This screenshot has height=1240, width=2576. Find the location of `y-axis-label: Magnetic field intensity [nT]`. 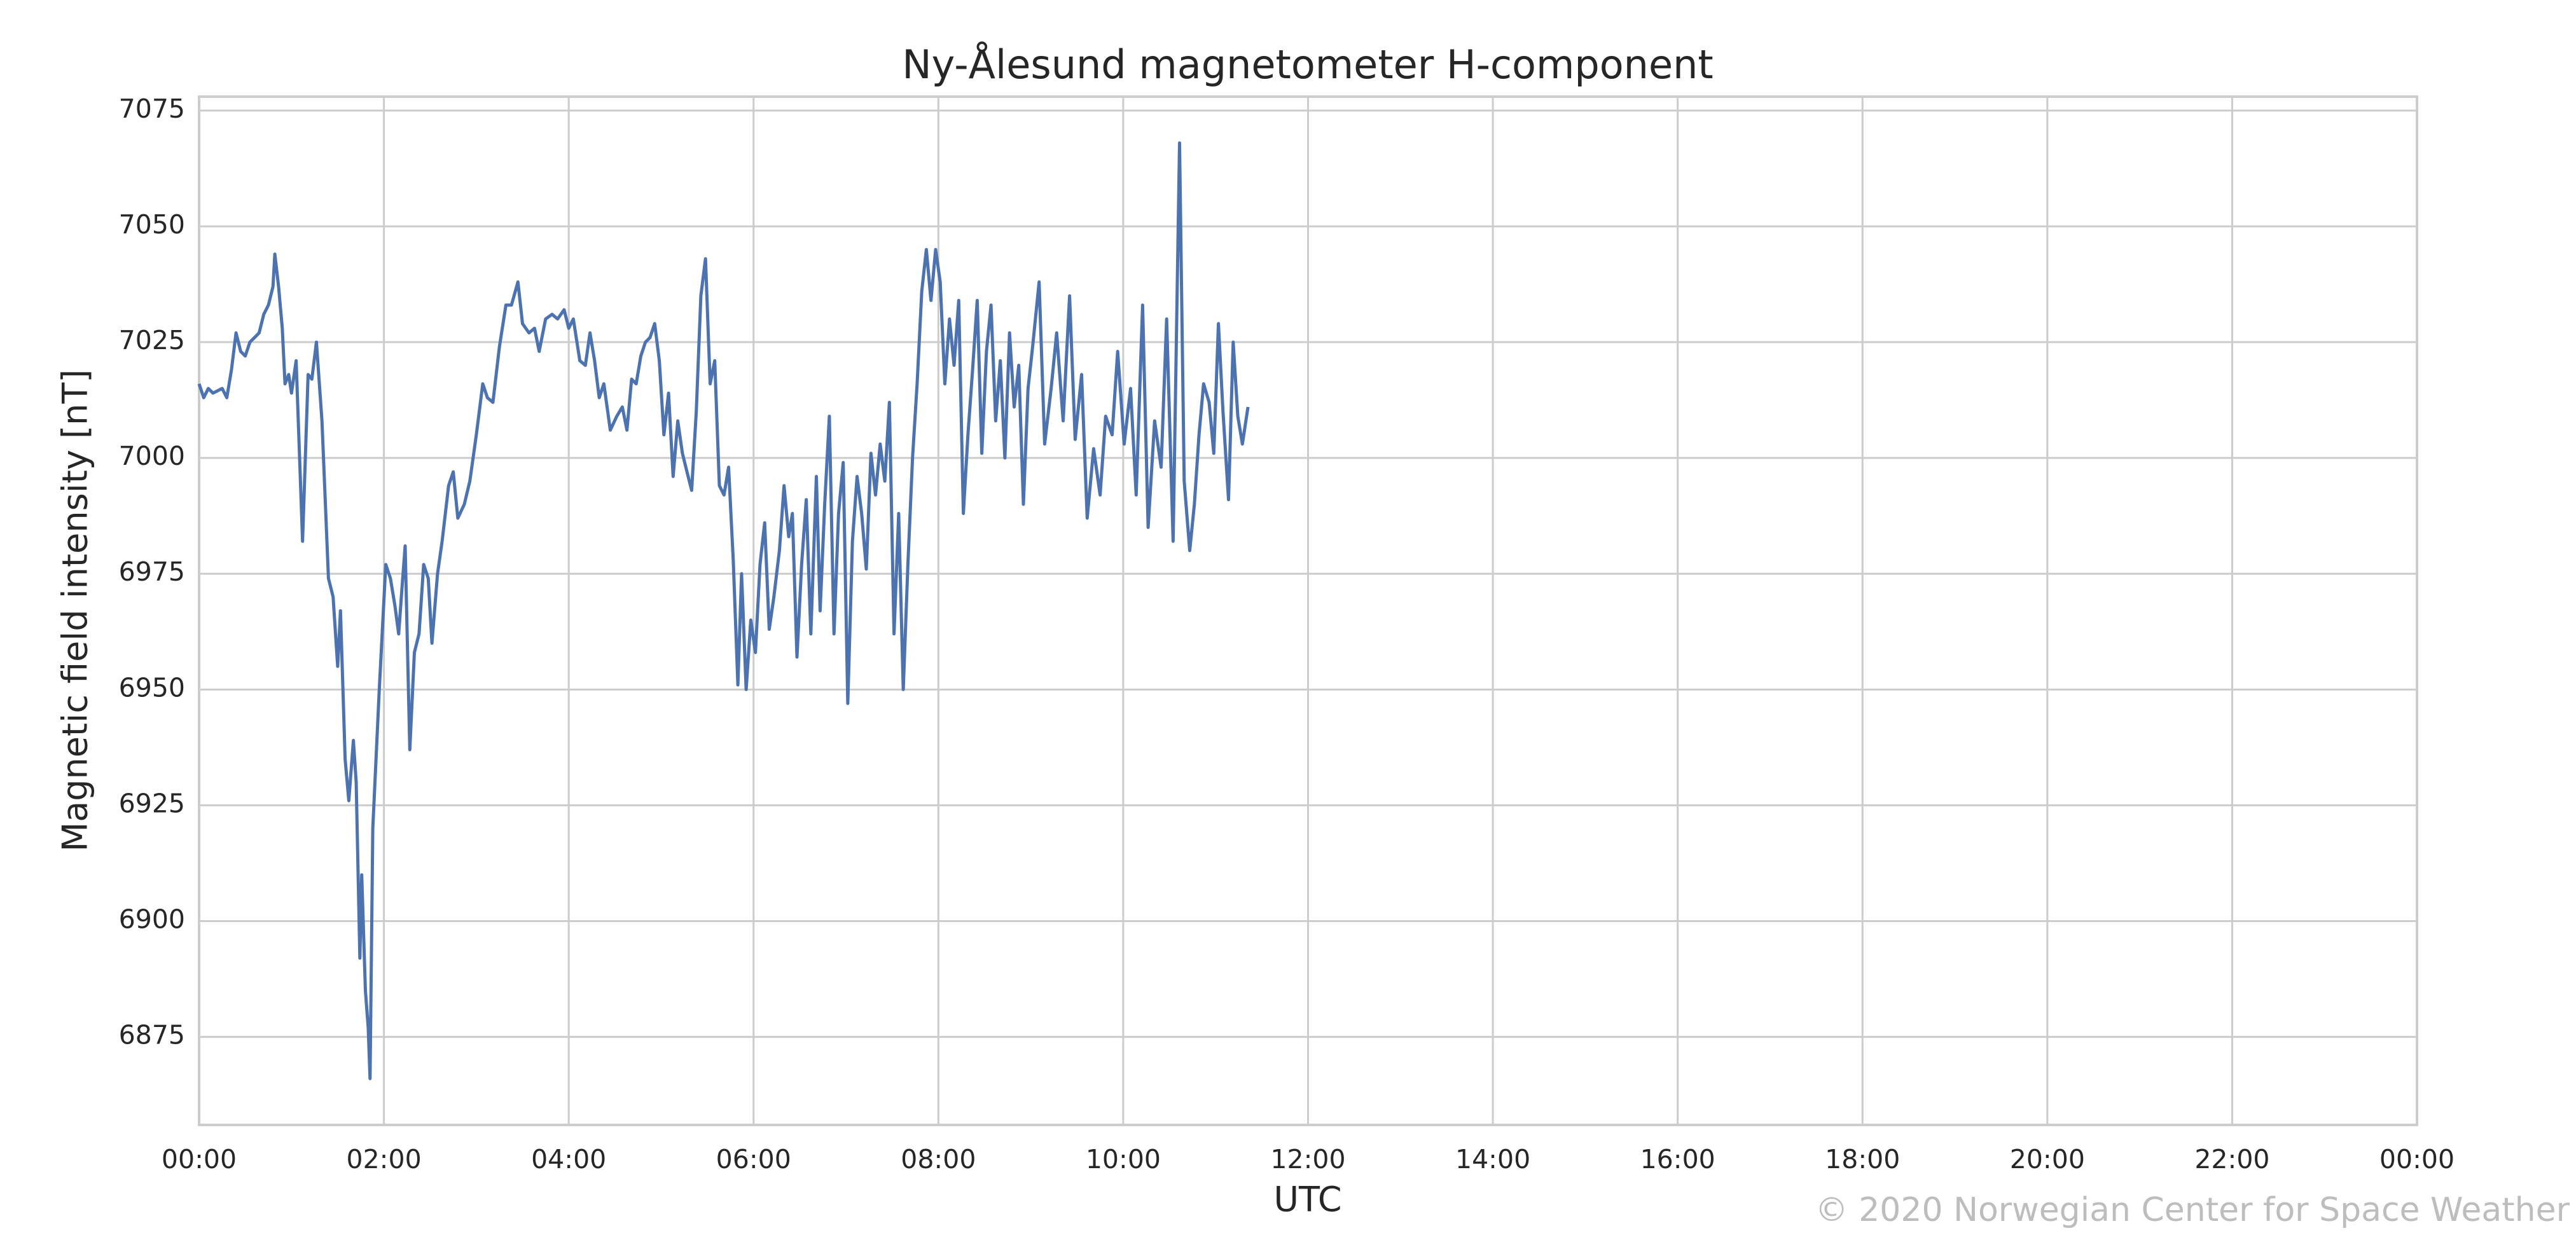

y-axis-label: Magnetic field intensity [nT] is located at coordinates (75, 610).